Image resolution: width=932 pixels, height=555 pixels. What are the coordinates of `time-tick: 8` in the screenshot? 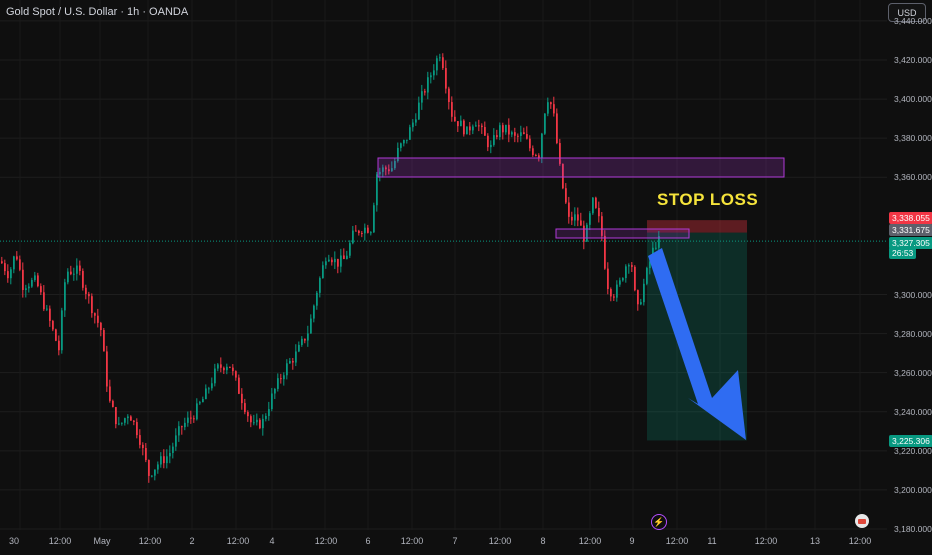 It's located at (543, 541).